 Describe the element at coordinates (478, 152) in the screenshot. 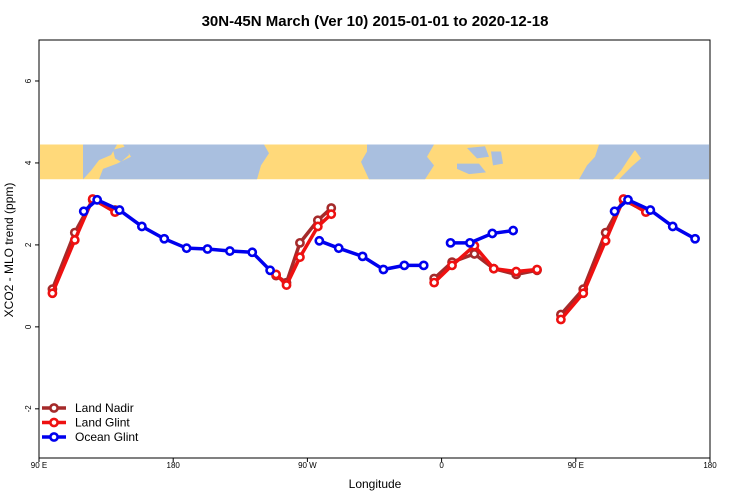

I see `map-ocean-black-sea` at that location.